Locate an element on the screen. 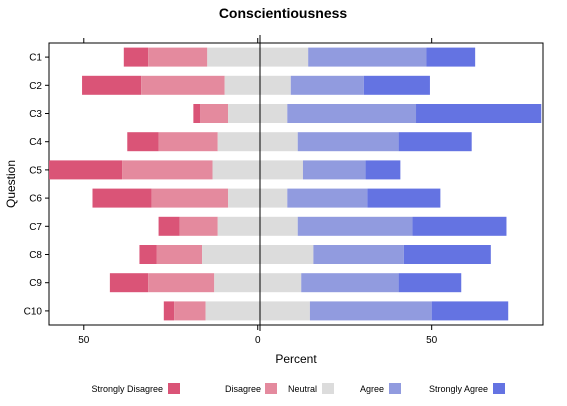  bar-c3-strongly-disagree is located at coordinates (197, 113).